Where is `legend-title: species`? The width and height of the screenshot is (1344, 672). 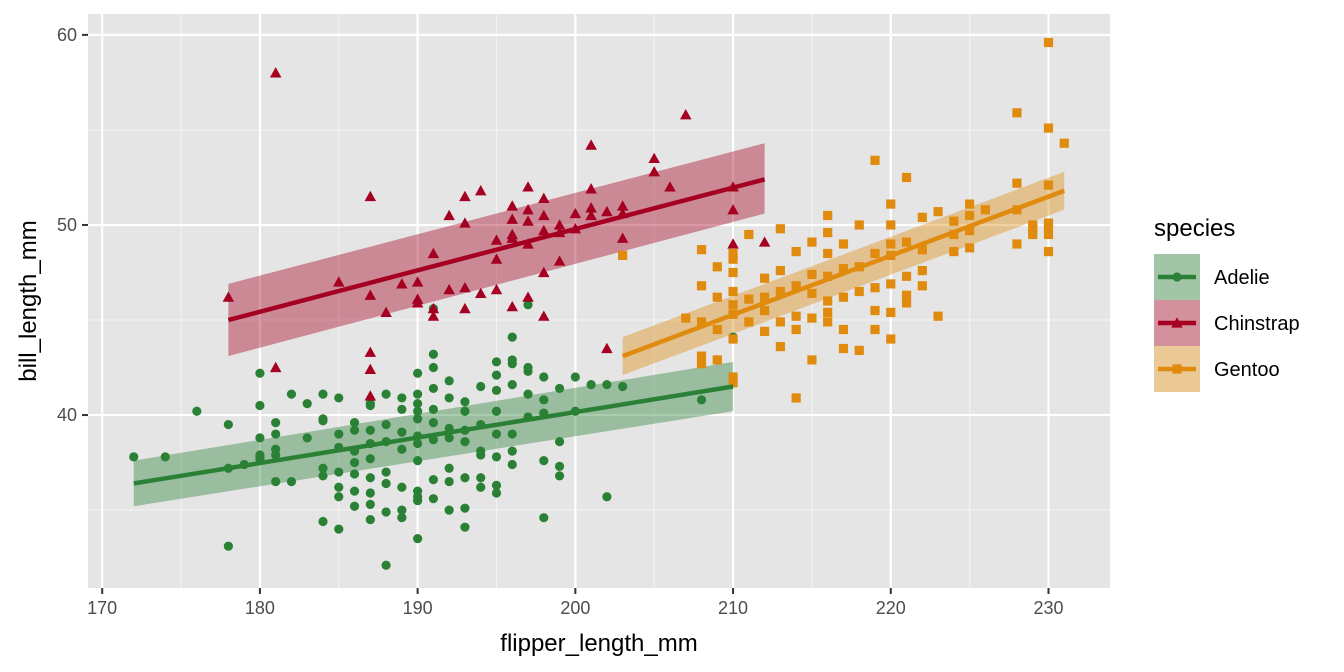
legend-title: species is located at coordinates (1194, 228).